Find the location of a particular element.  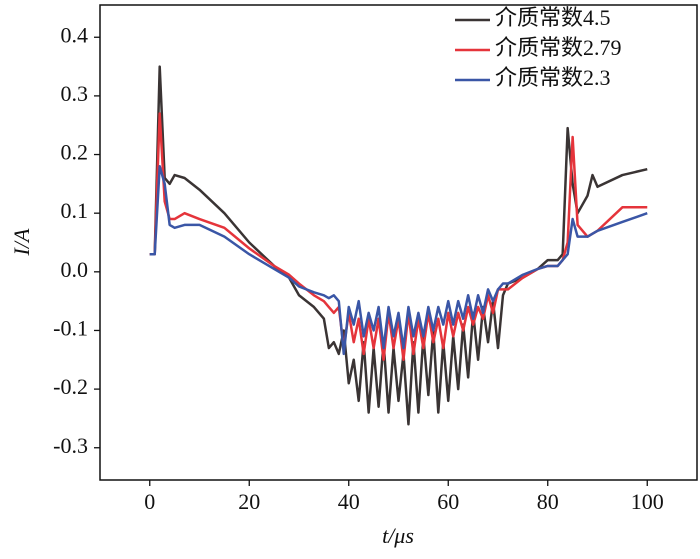

legend-label: 介质常数2.79 is located at coordinates (558, 47).